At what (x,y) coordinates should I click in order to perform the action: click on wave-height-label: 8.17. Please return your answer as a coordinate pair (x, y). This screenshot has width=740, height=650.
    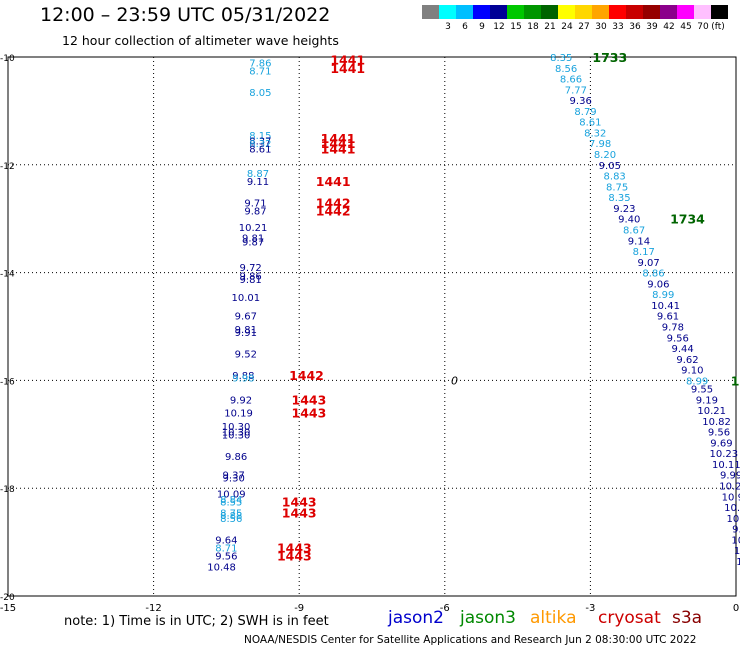
    Looking at the image, I should click on (644, 252).